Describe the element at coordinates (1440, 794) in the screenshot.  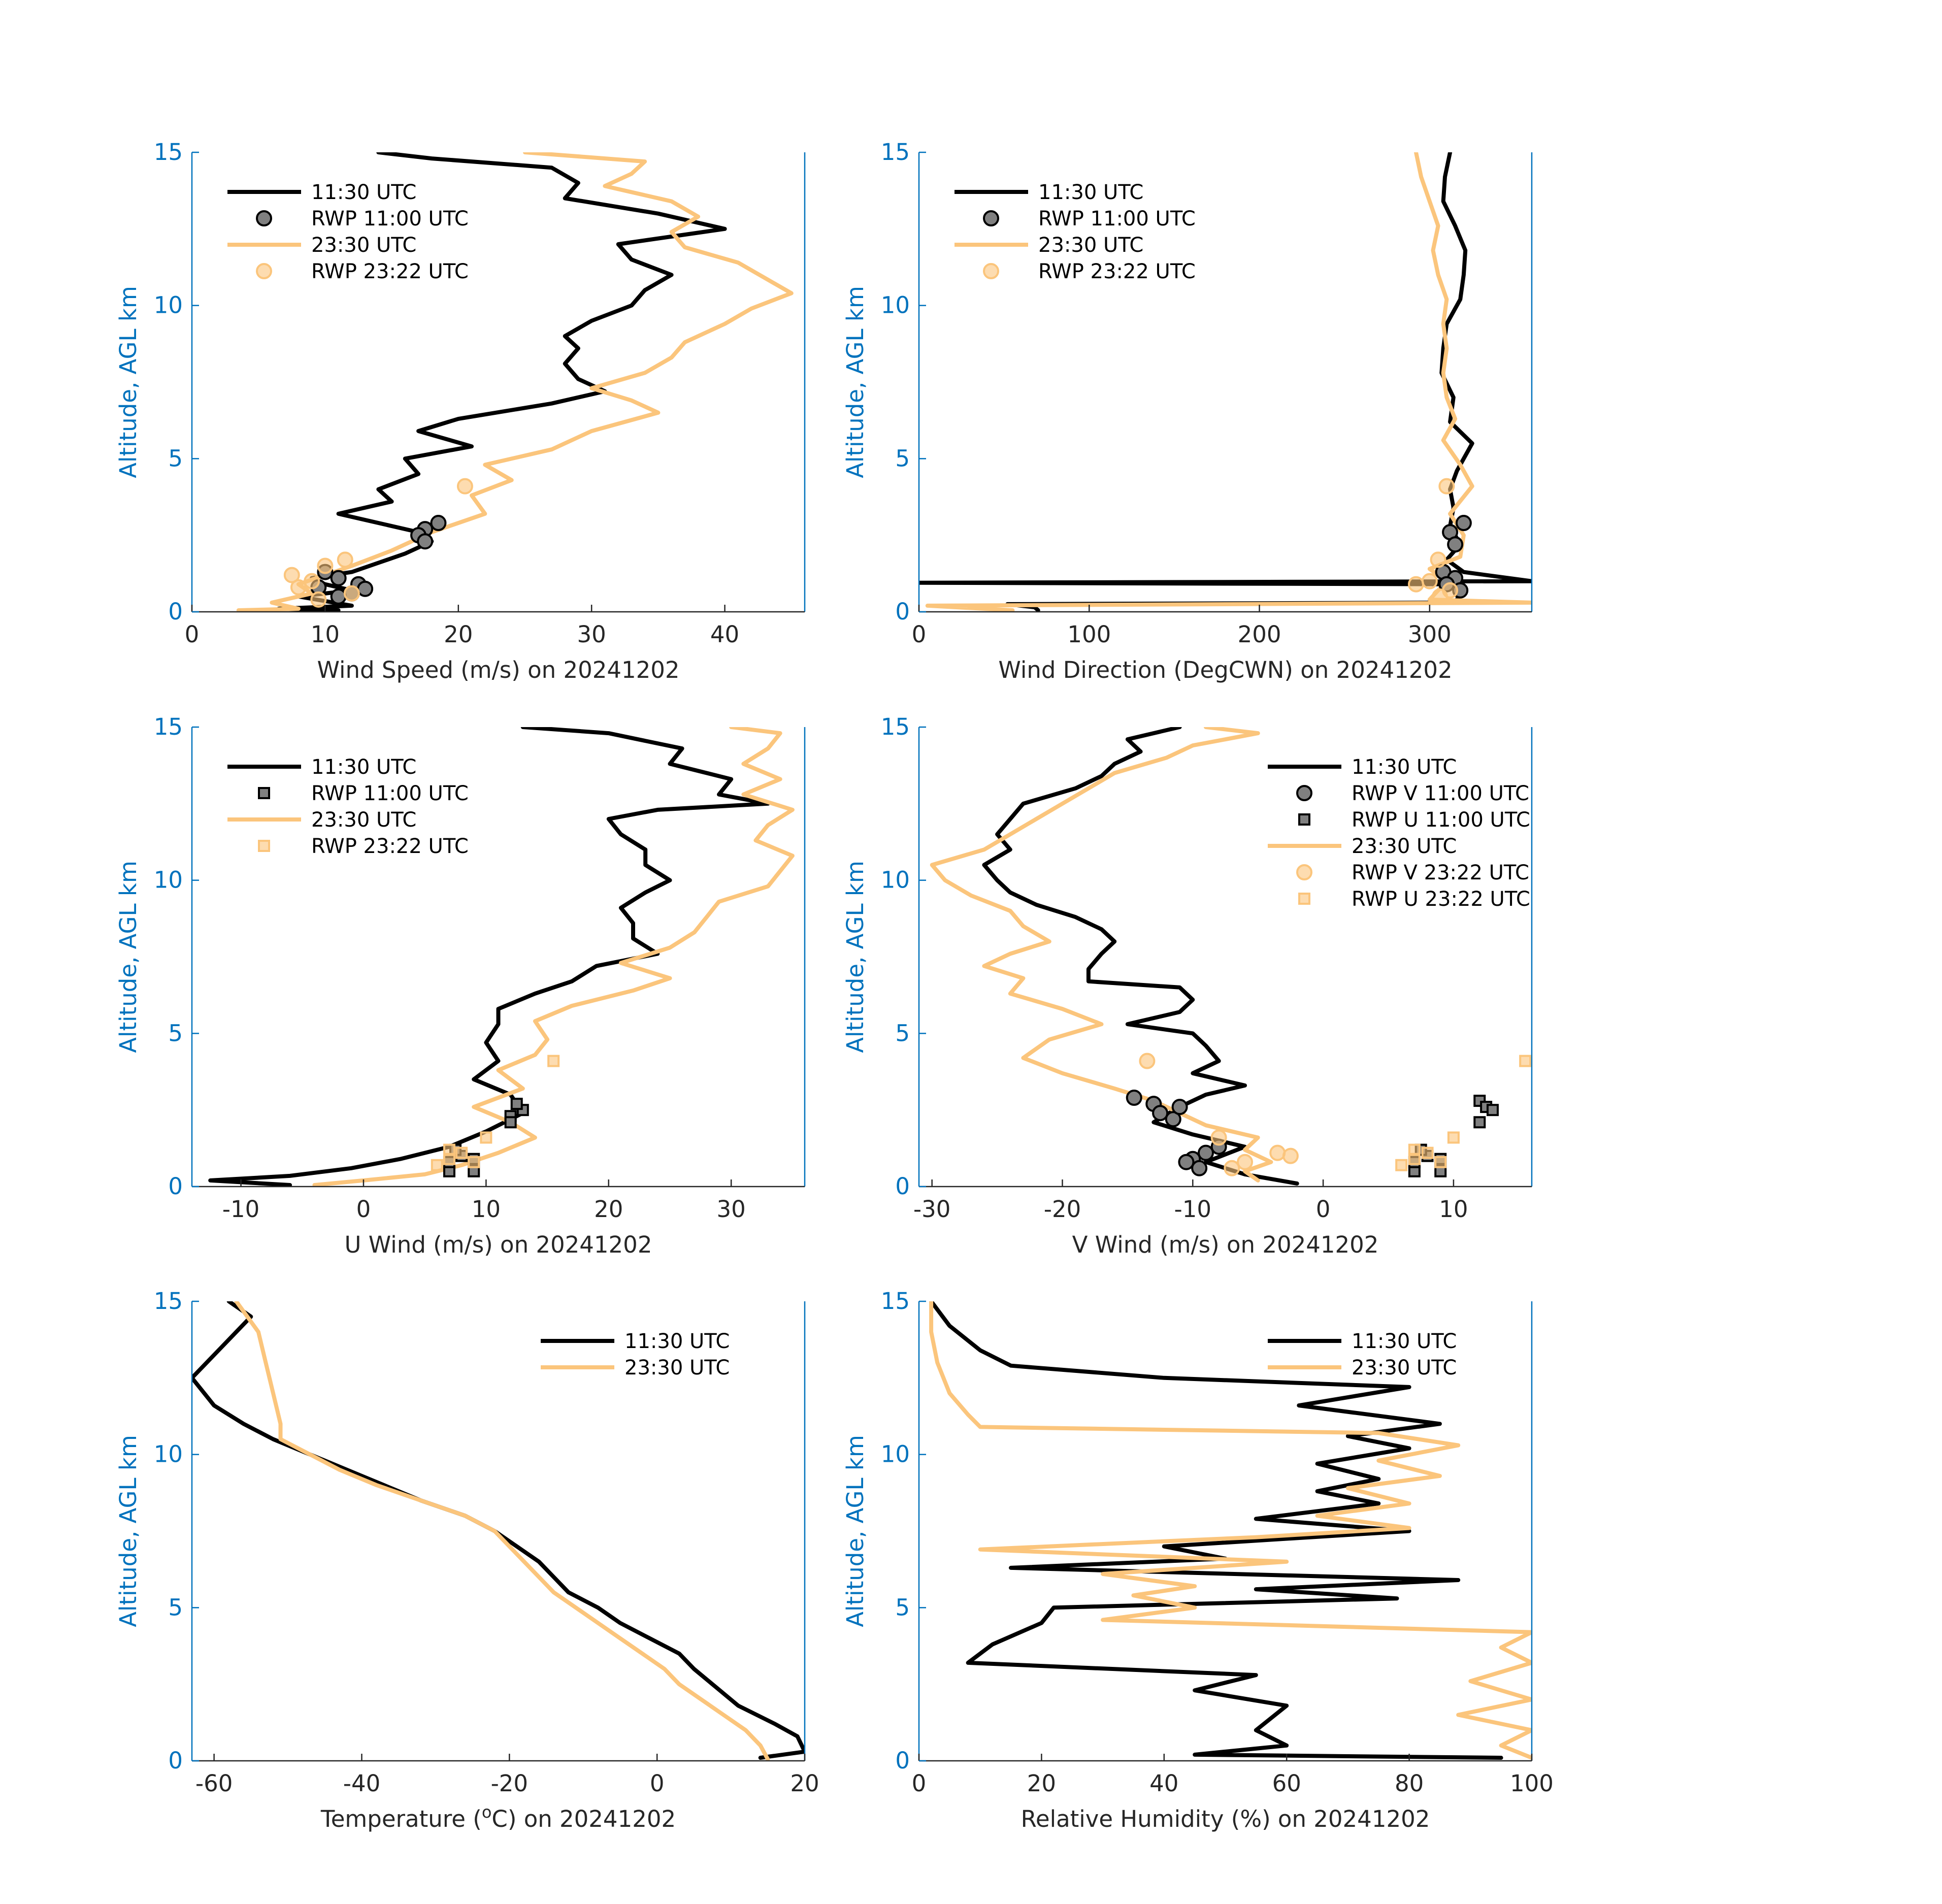
I see `legend-label: RWP V 11:00 UTC` at that location.